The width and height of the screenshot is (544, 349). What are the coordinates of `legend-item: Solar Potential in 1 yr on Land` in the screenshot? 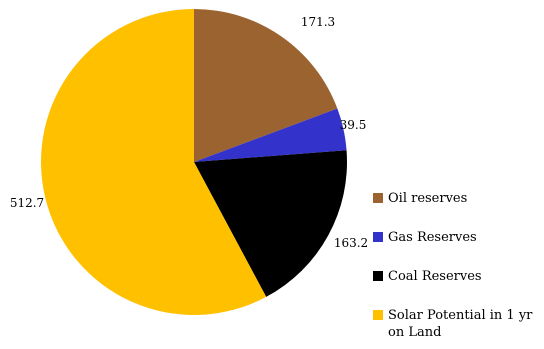 It's located at (453, 324).